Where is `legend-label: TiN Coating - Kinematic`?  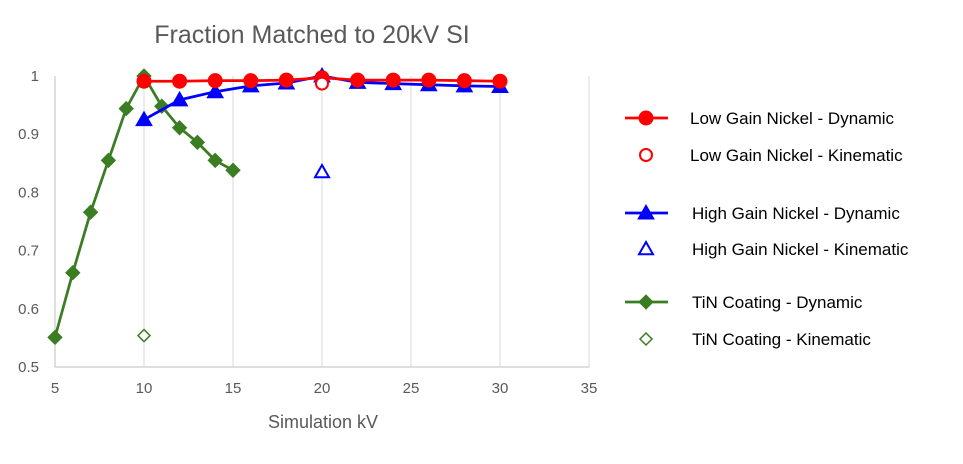
legend-label: TiN Coating - Kinematic is located at coordinates (781, 339).